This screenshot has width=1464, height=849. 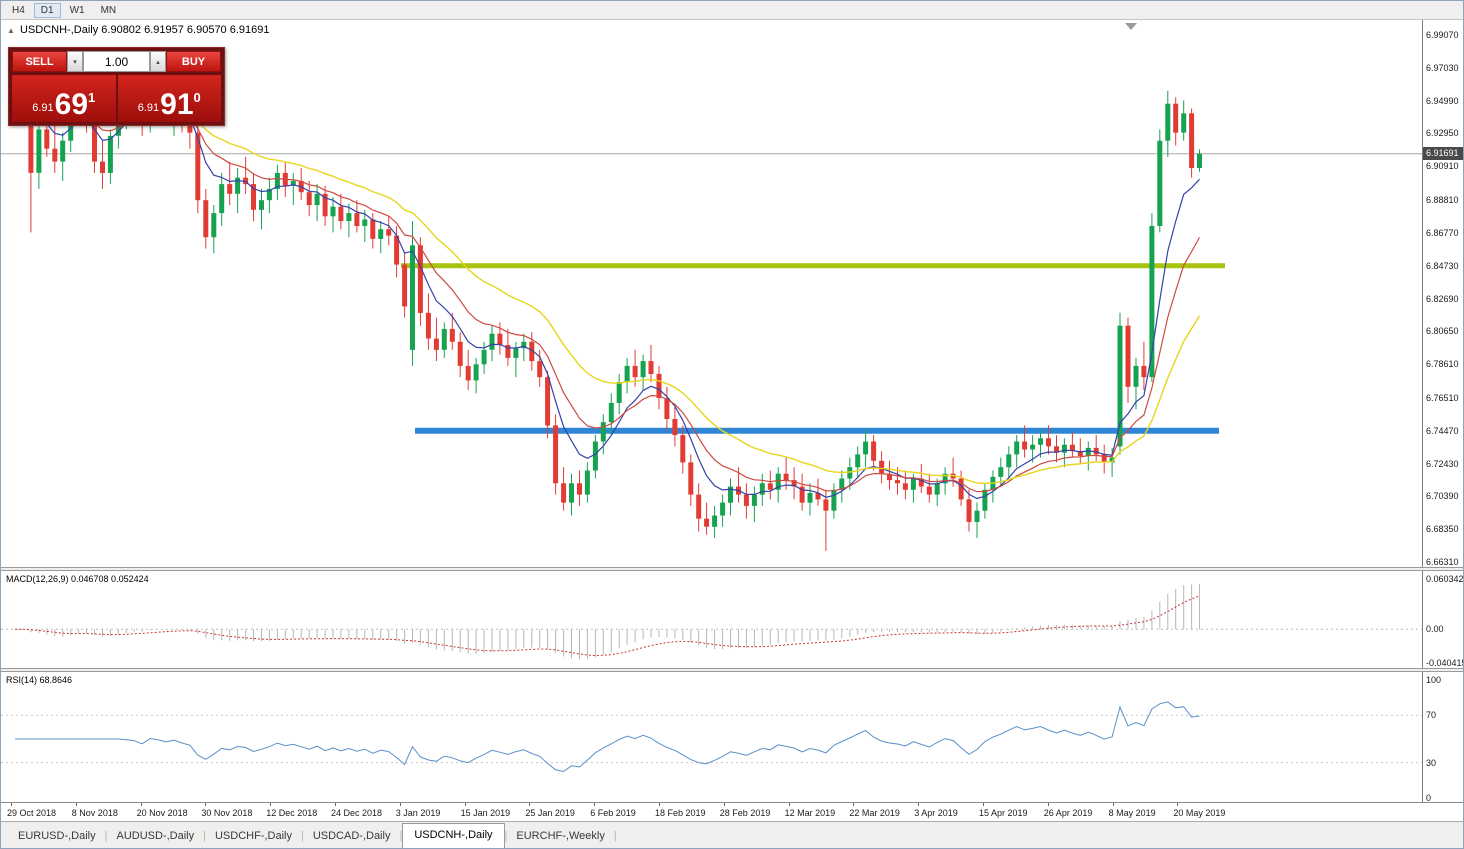 I want to click on trade-price-row: 6.91 69 1 6.91 91 0, so click(x=116, y=98).